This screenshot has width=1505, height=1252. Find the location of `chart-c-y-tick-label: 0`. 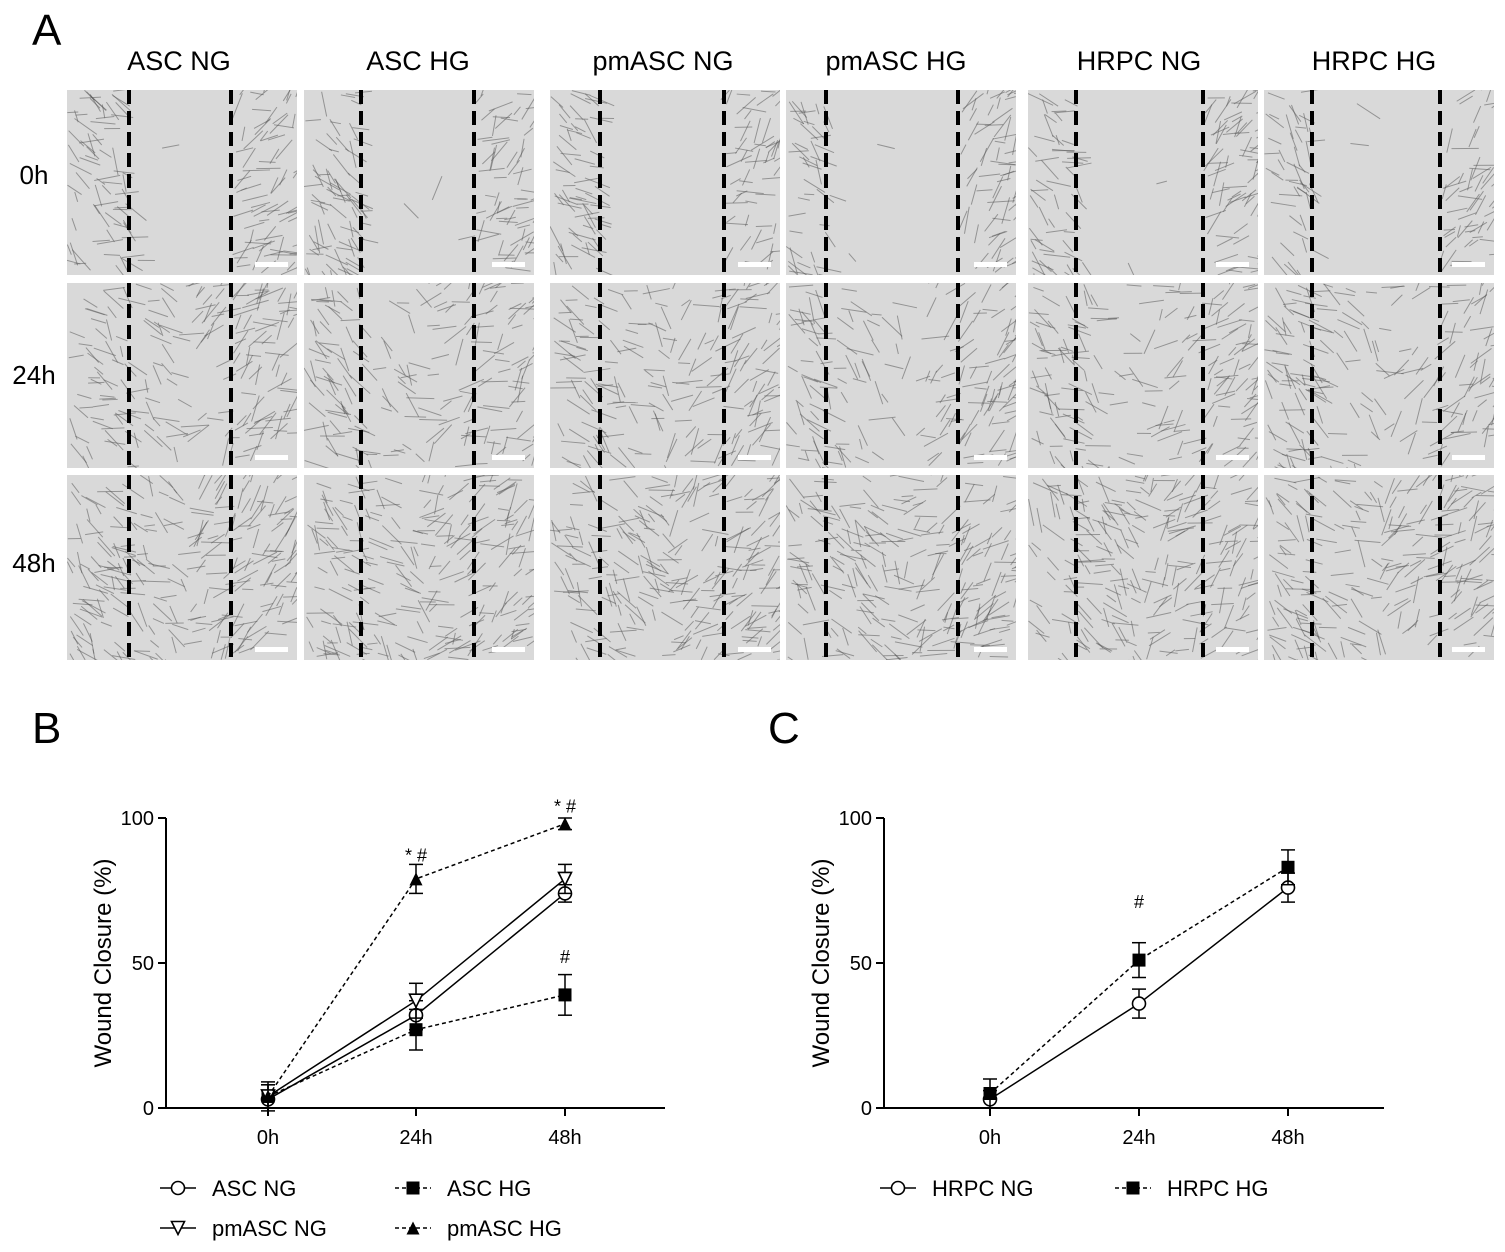

chart-c-y-tick-label: 0 is located at coordinates (866, 1109).